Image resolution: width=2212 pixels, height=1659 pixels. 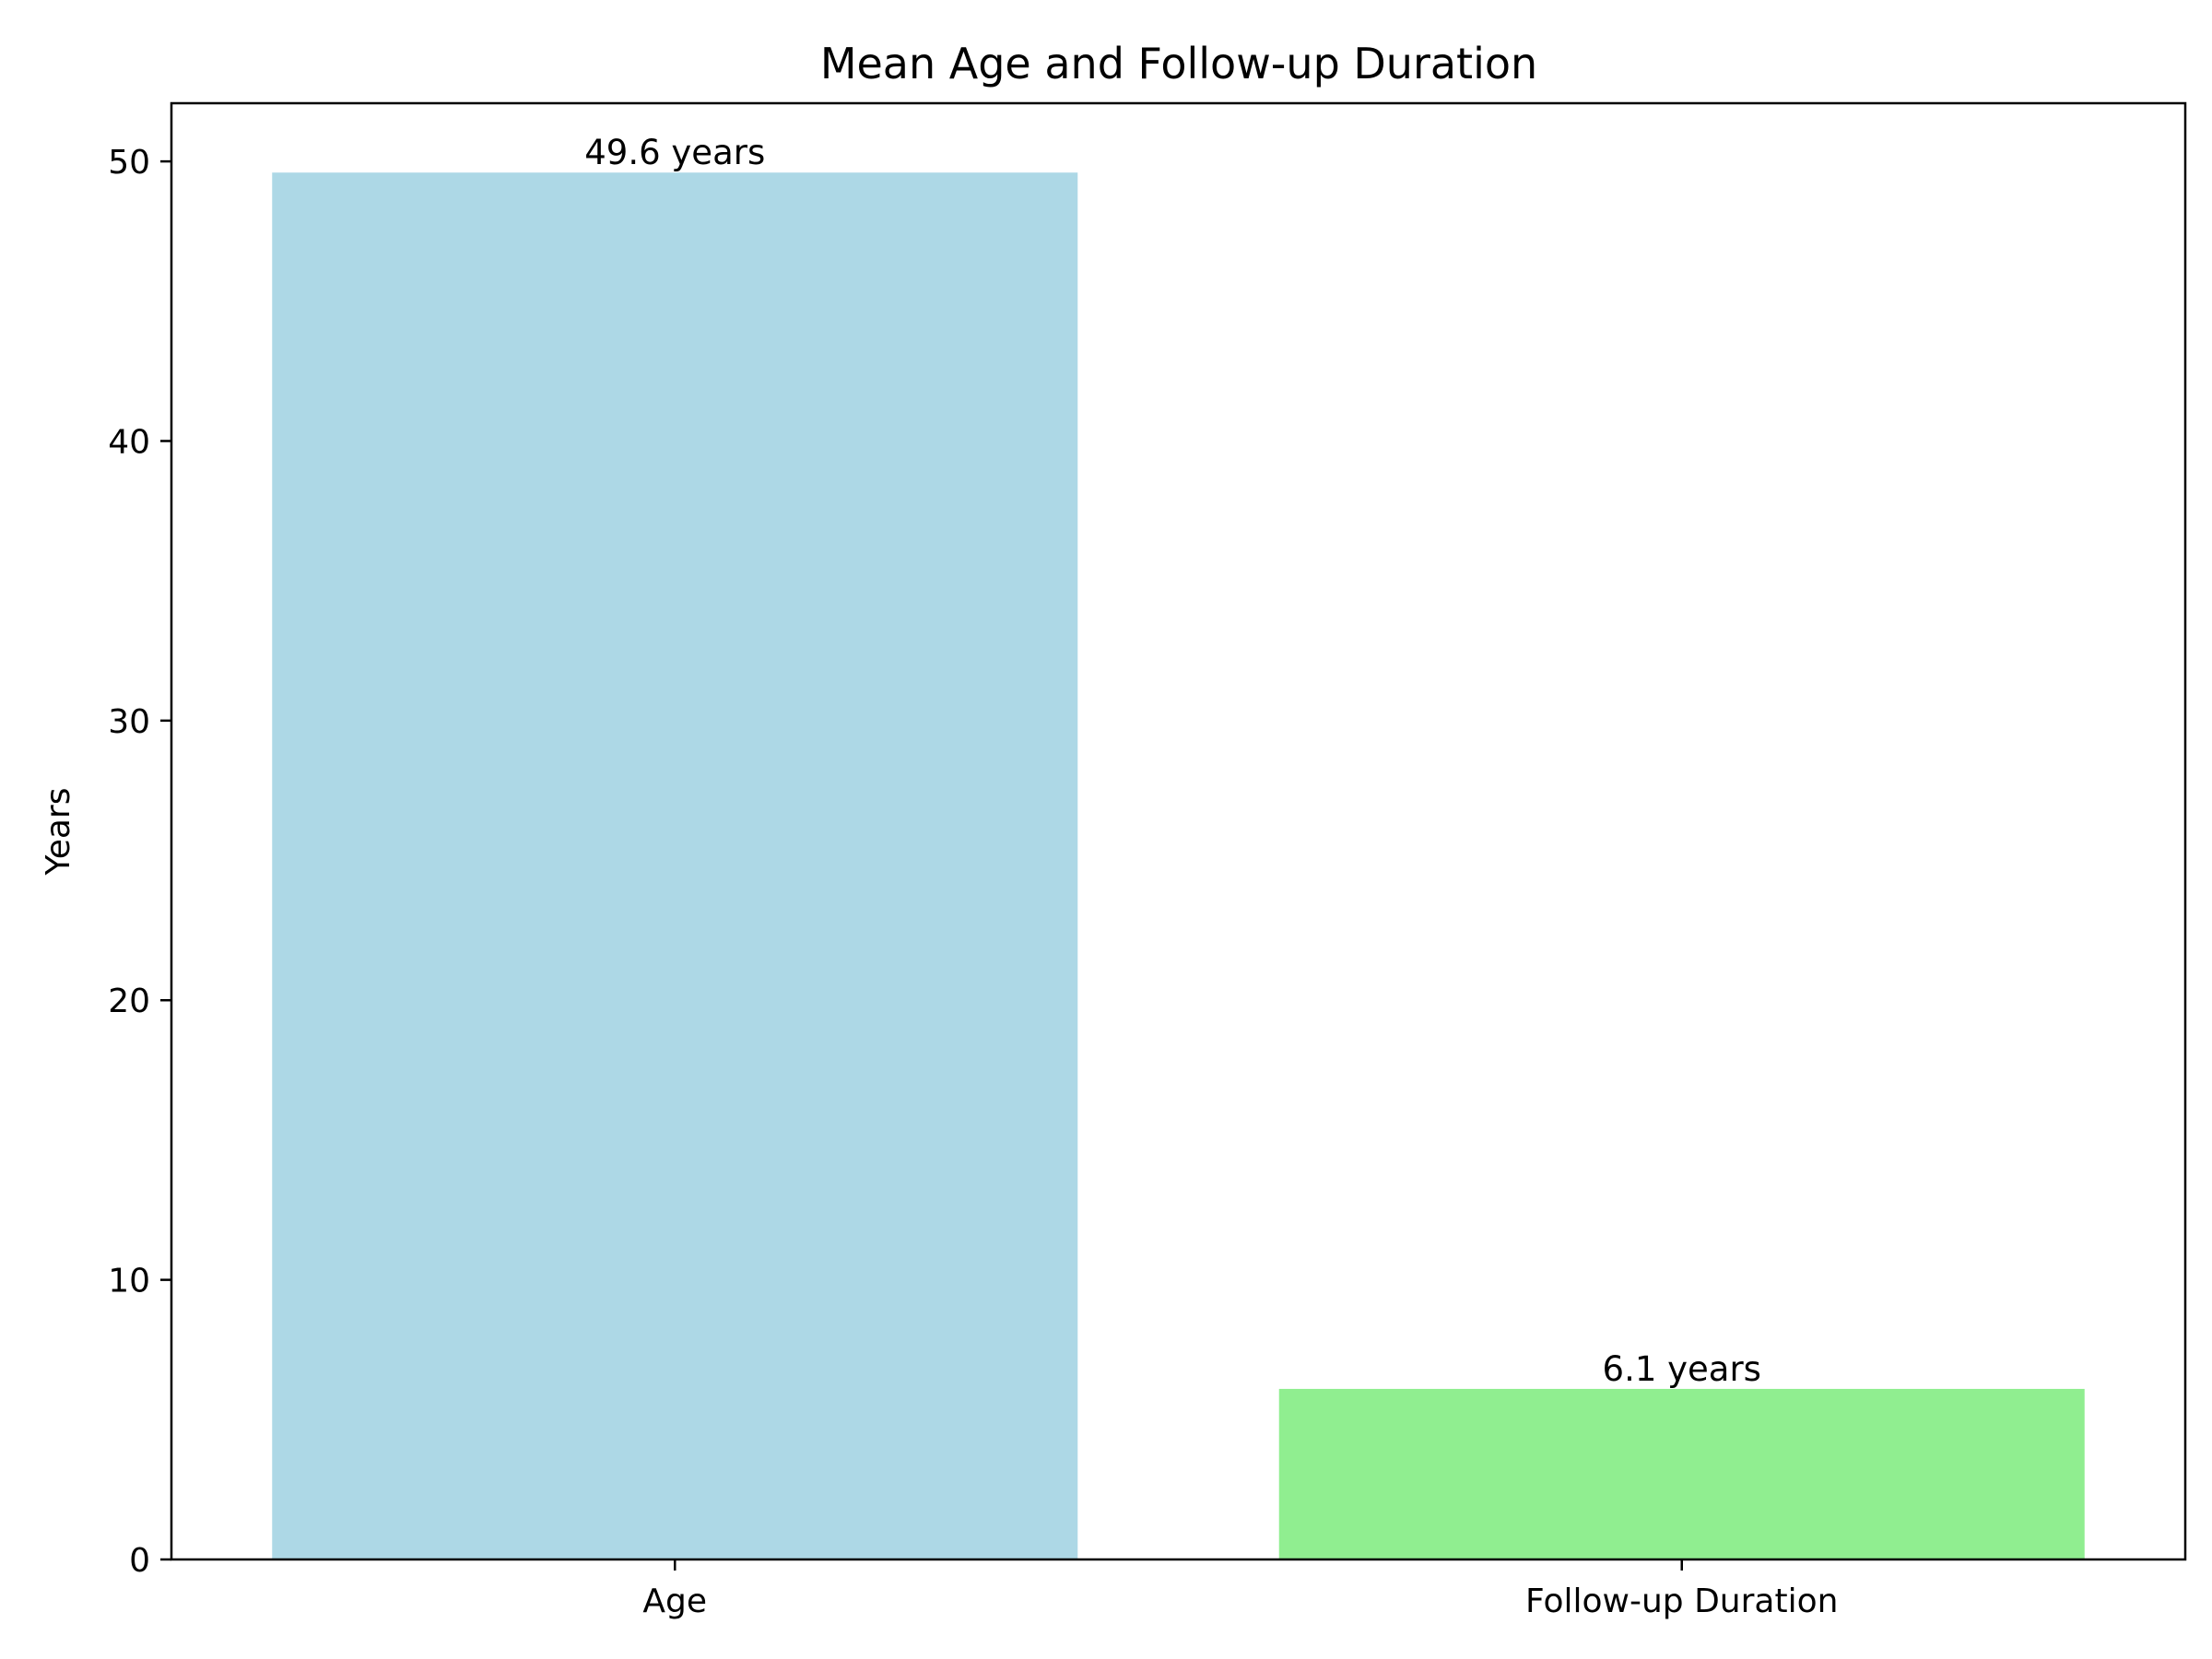 I want to click on y-axis-label: Years, so click(x=58, y=832).